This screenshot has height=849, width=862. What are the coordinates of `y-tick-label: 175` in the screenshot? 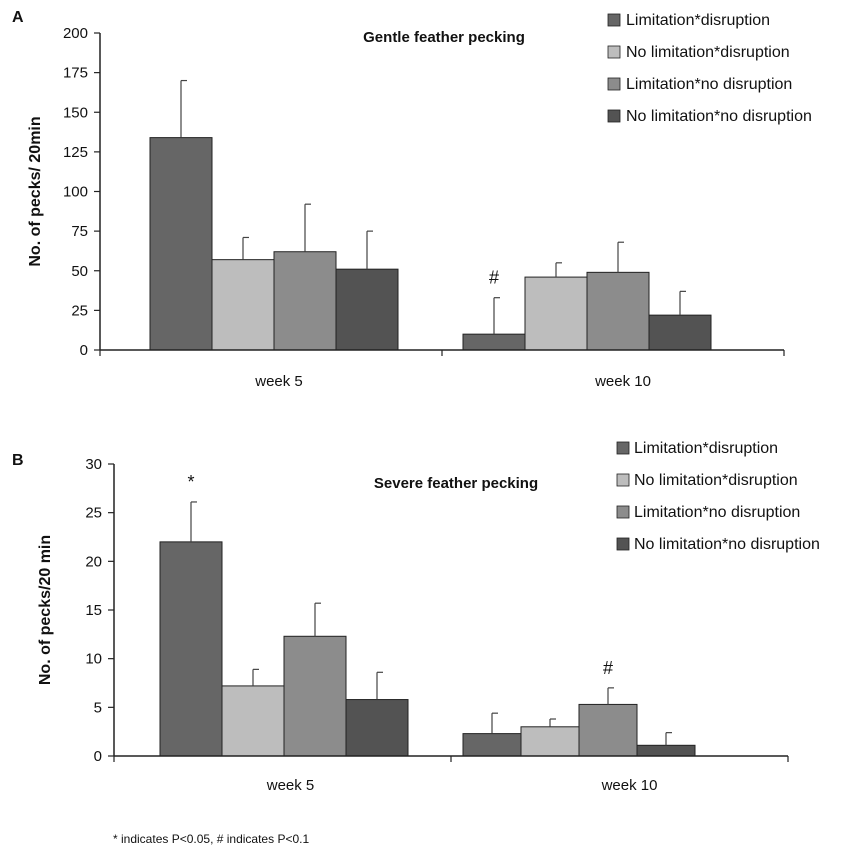 It's located at (75, 73).